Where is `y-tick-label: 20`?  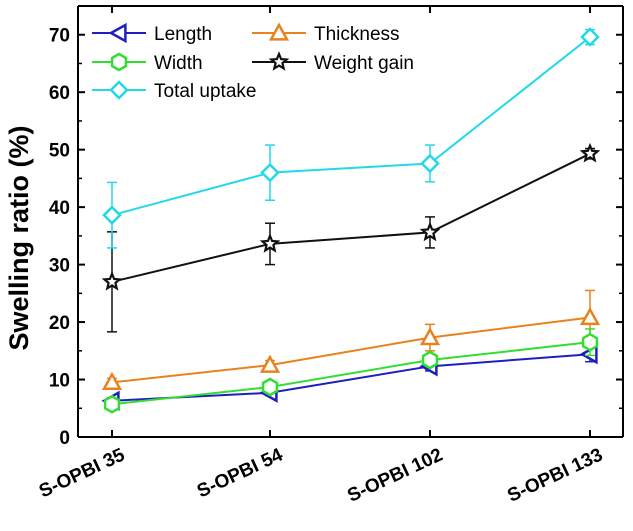
y-tick-label: 20 is located at coordinates (59, 323).